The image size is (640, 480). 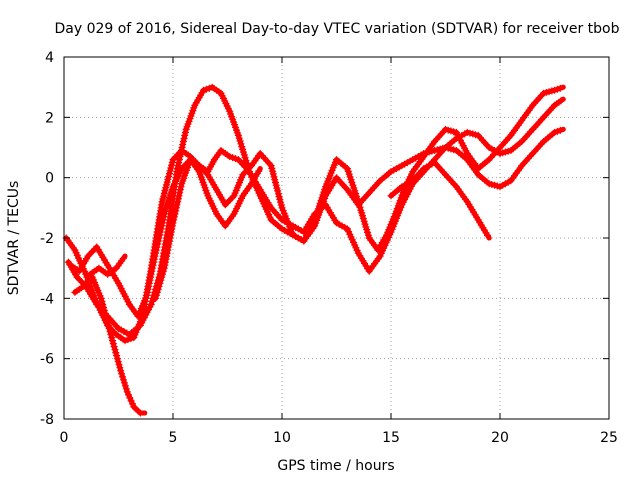 What do you see at coordinates (49, 118) in the screenshot?
I see `y-tick-label: 2` at bounding box center [49, 118].